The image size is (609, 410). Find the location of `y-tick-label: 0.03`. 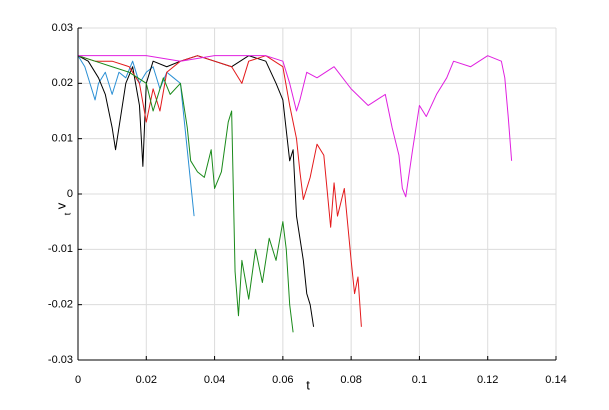

y-tick-label: 0.03 is located at coordinates (62, 28).